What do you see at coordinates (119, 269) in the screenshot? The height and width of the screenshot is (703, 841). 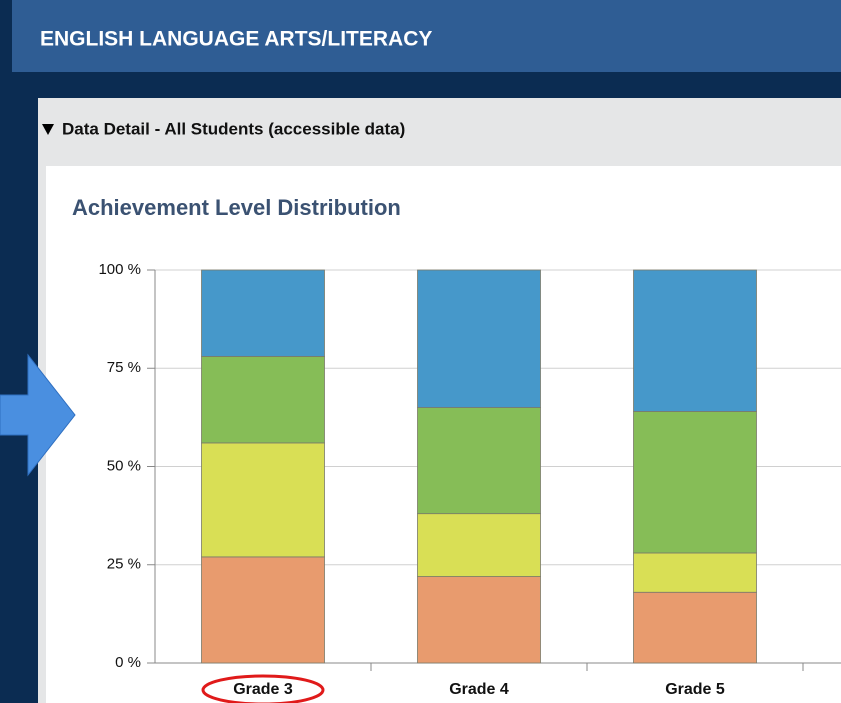 I see `y-tick-label: 100 %` at bounding box center [119, 269].